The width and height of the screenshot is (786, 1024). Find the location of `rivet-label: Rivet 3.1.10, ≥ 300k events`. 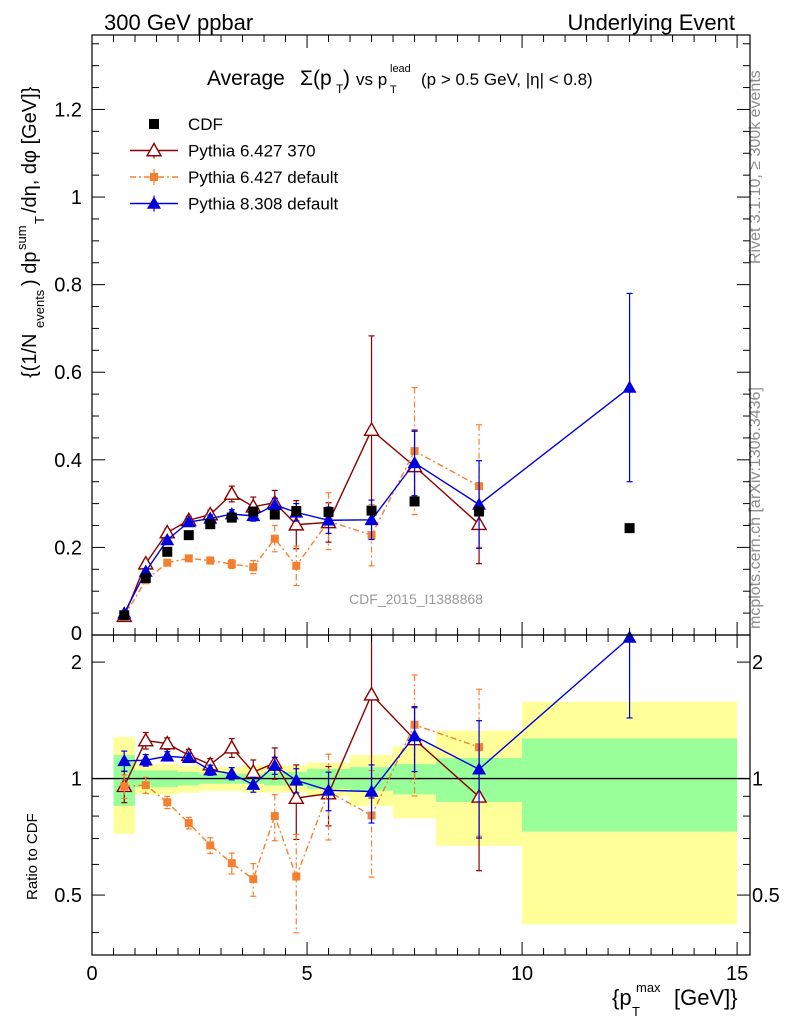

rivet-label: Rivet 3.1.10, ≥ 300k events is located at coordinates (755, 167).